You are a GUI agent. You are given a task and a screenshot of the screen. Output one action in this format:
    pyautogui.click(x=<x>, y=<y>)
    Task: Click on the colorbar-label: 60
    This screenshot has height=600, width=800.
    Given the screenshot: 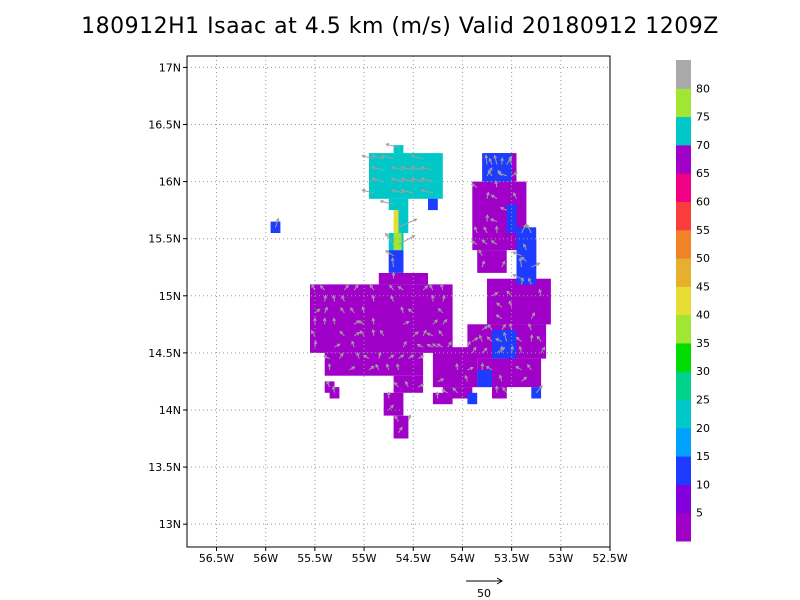 What is the action you would take?
    pyautogui.click(x=703, y=202)
    